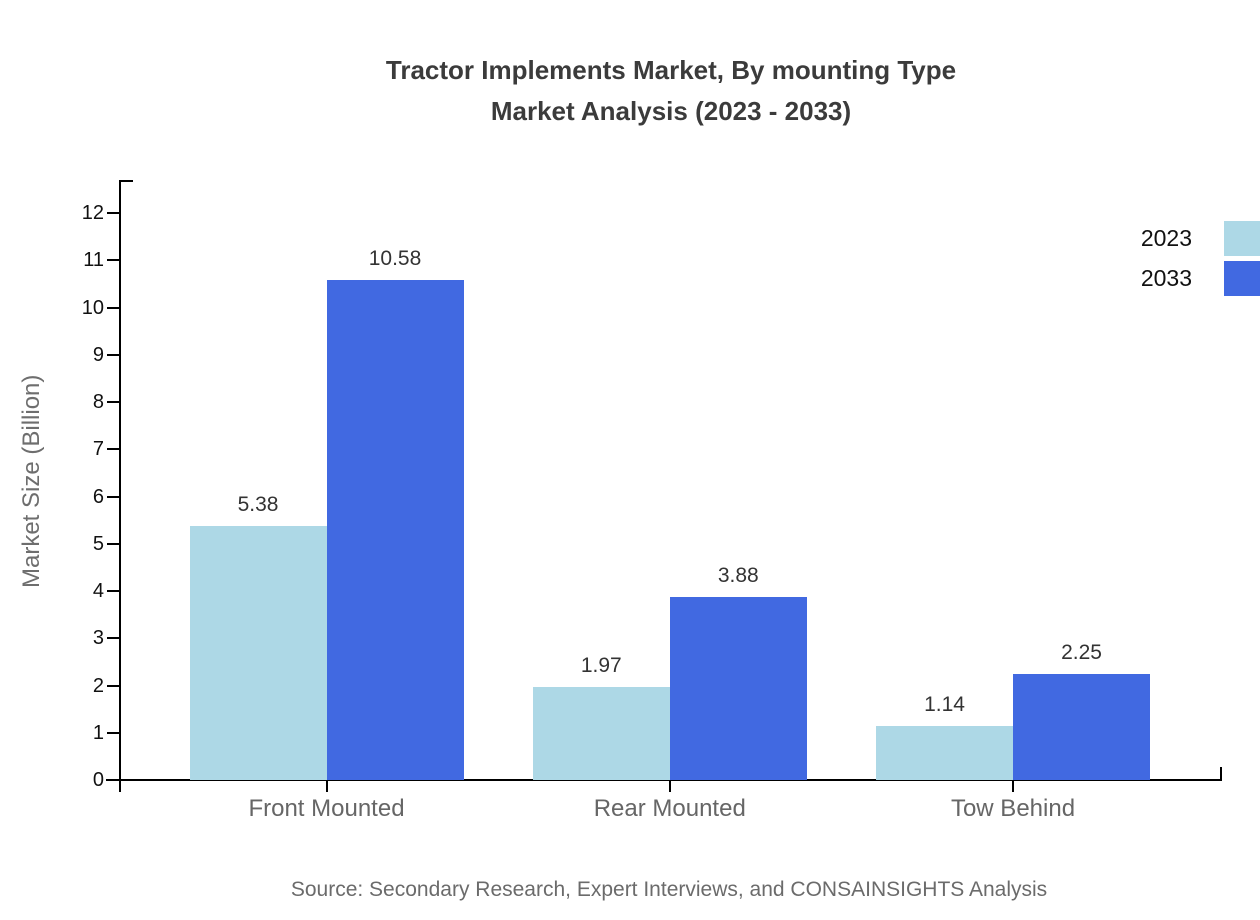  I want to click on y-tick-label: 6, so click(98, 496).